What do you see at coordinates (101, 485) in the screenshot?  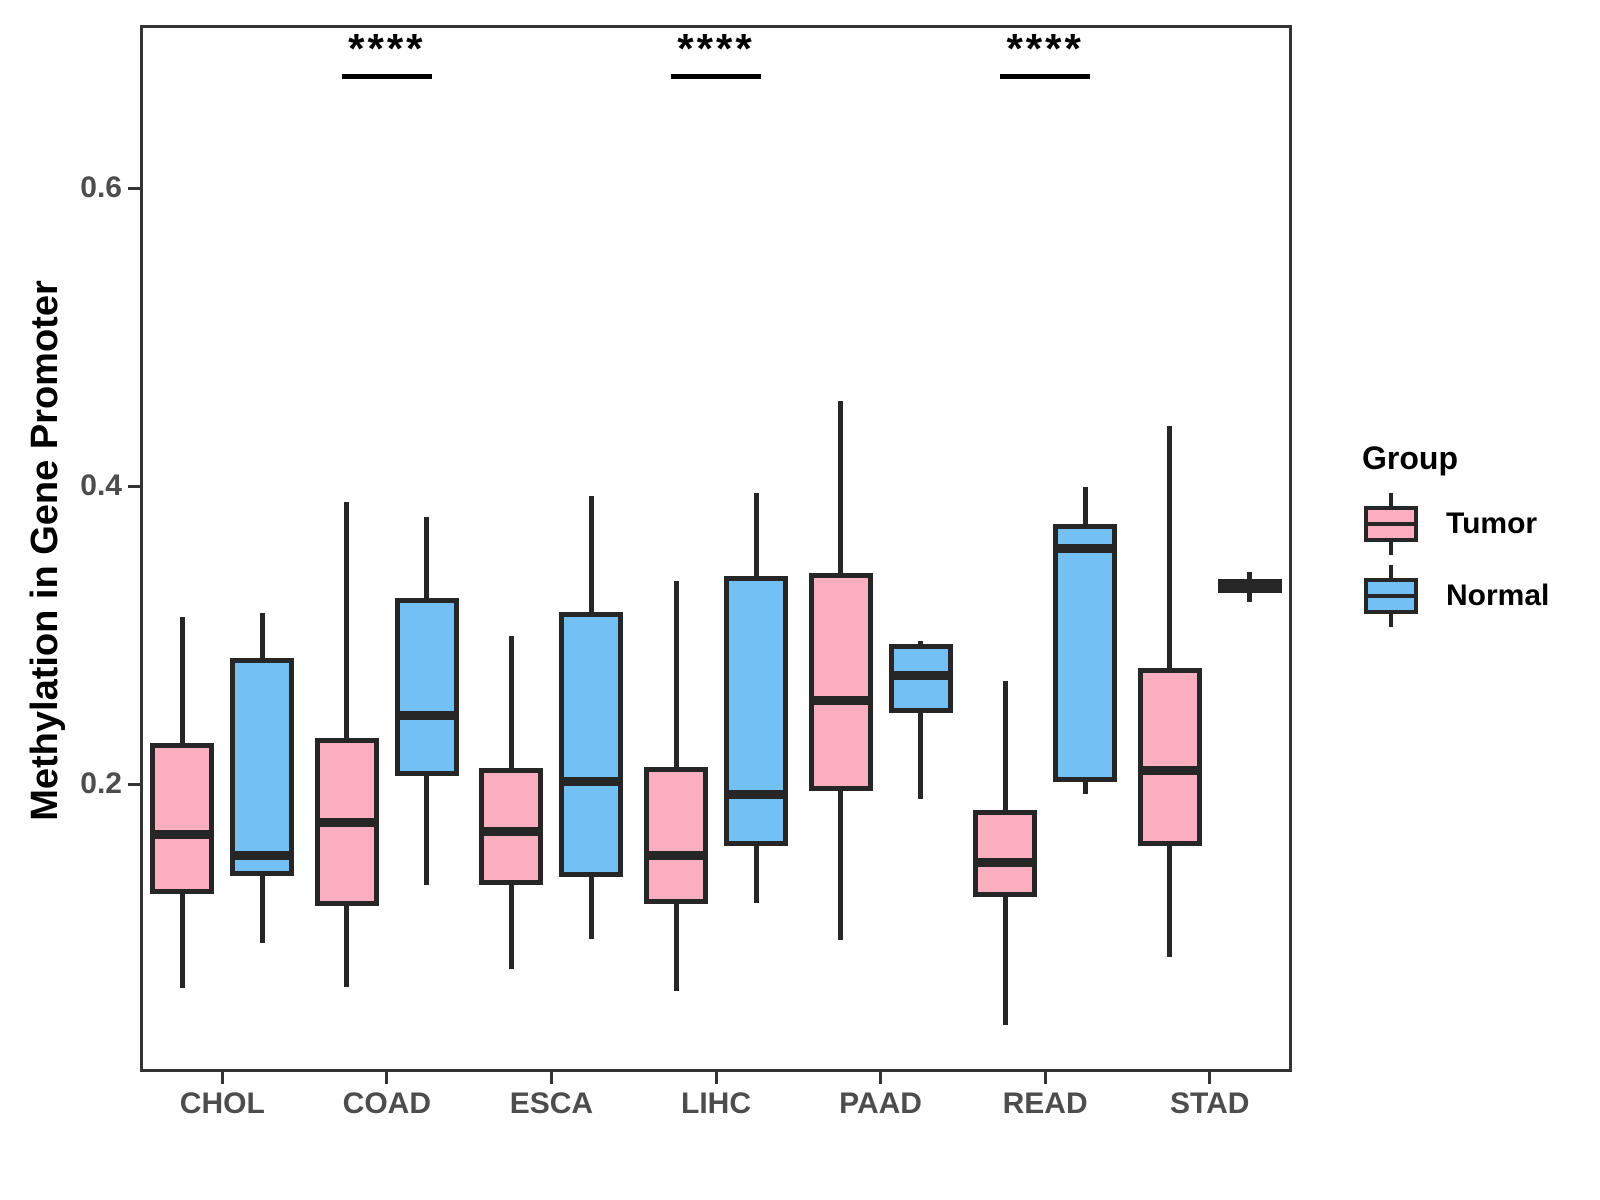 I see `y-tick-label: 0.4` at bounding box center [101, 485].